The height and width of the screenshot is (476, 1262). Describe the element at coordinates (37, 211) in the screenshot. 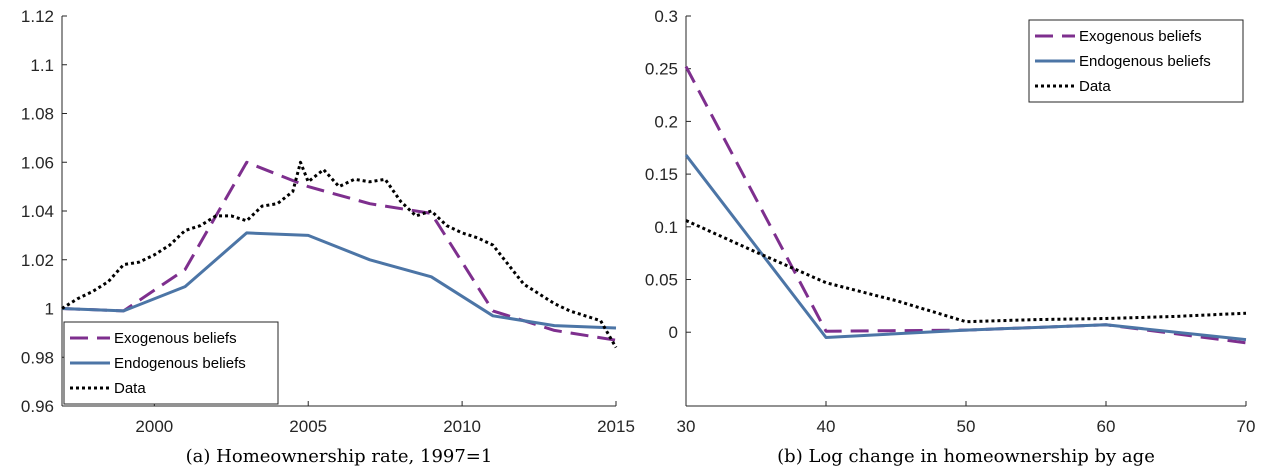

I see `y-tick-label: 1.04` at that location.